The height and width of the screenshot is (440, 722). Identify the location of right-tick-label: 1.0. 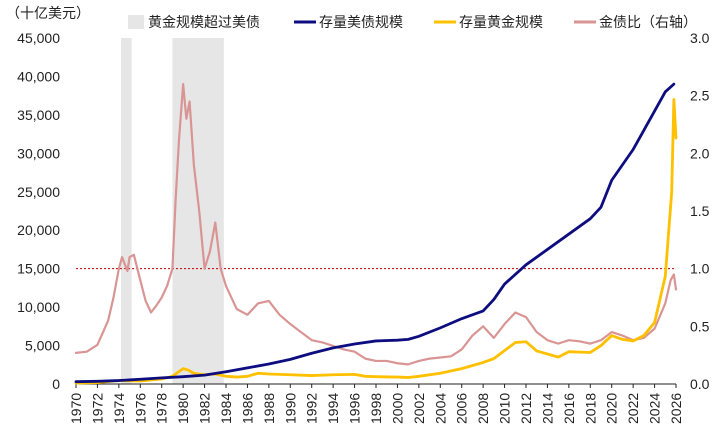
(700, 269).